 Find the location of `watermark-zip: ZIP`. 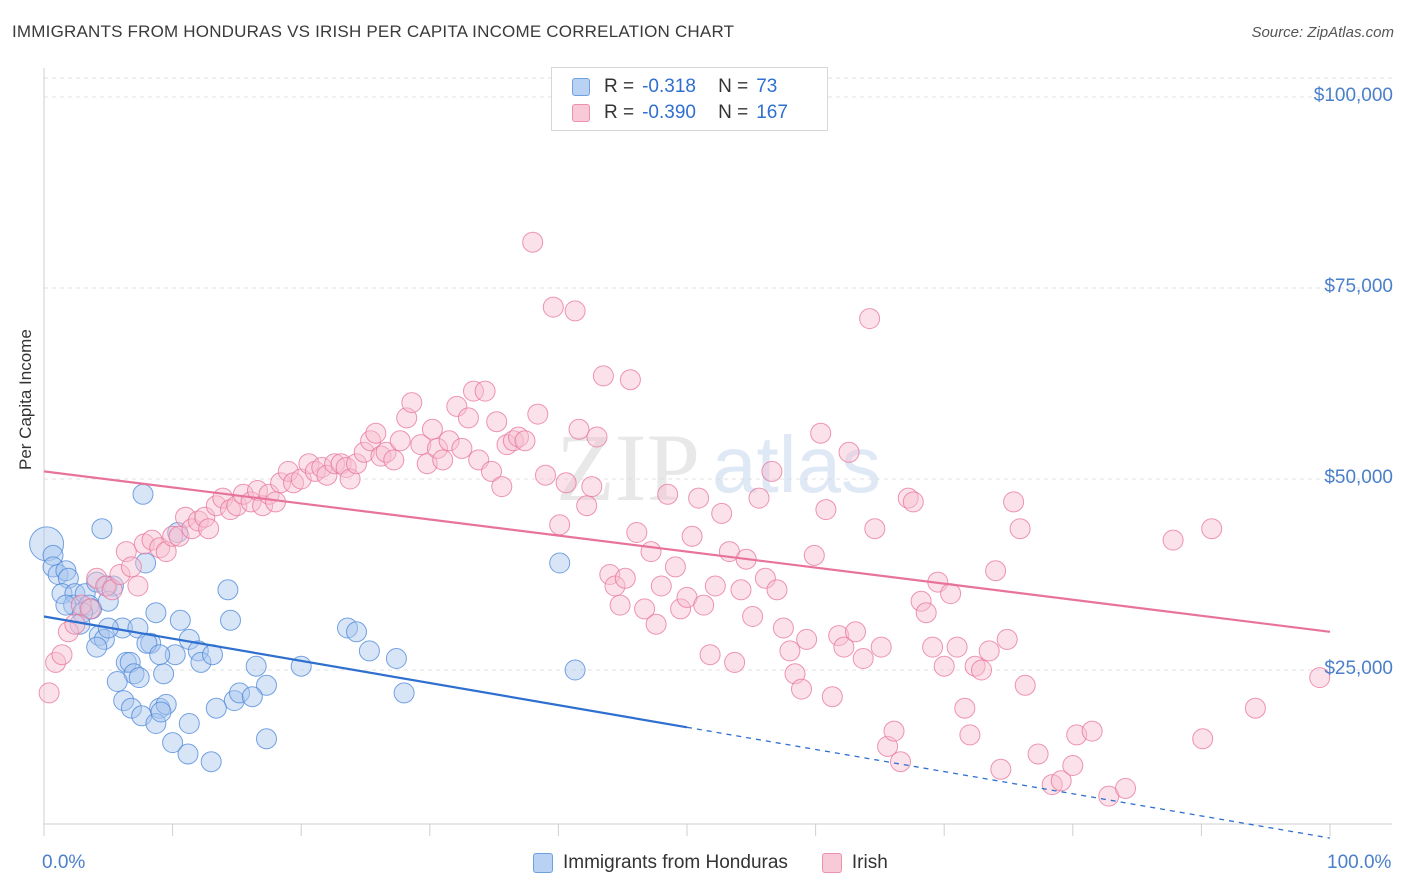

watermark-zip: ZIP is located at coordinates (628, 467).